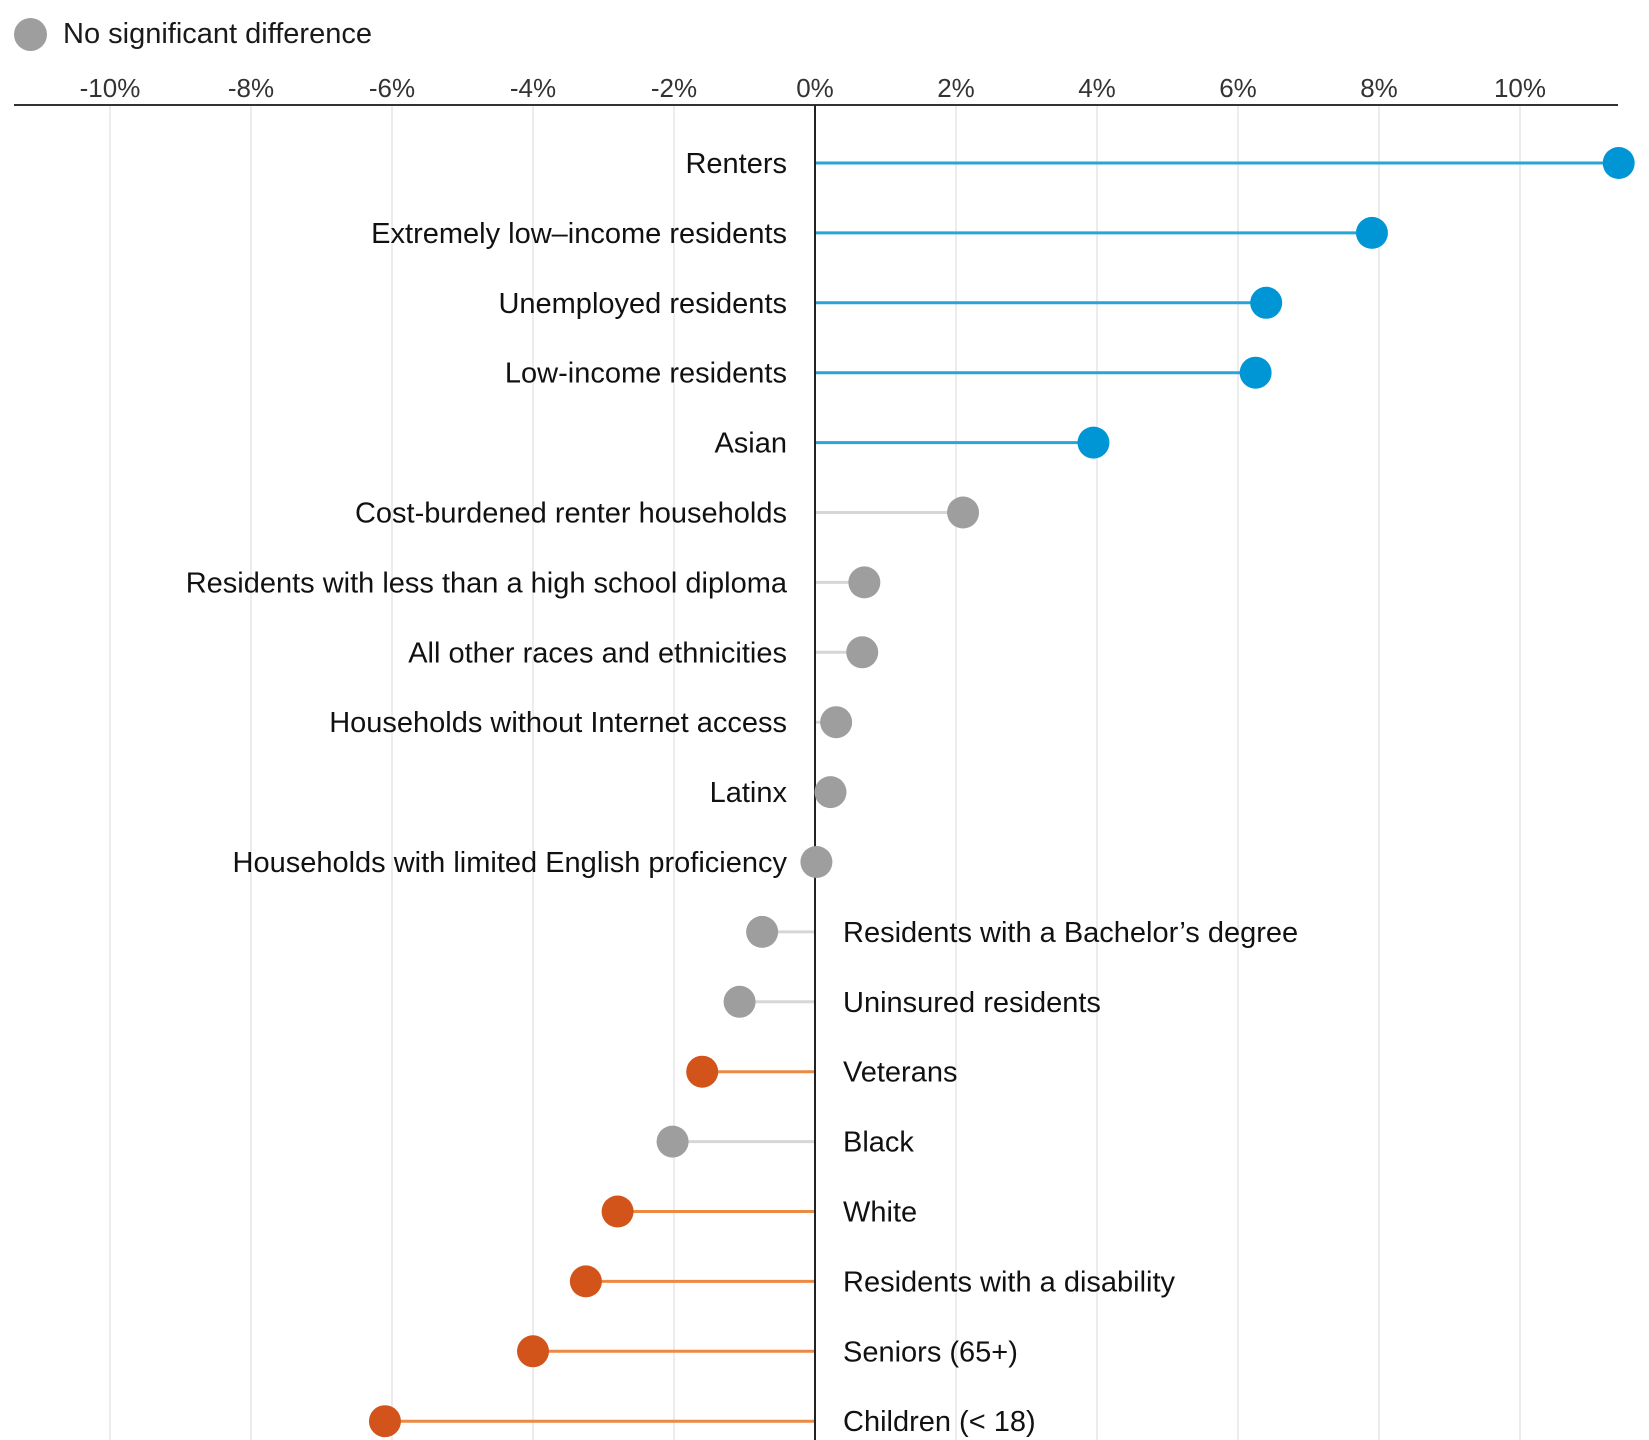 The width and height of the screenshot is (1649, 1440). What do you see at coordinates (749, 793) in the screenshot?
I see `category-label: Latinx` at bounding box center [749, 793].